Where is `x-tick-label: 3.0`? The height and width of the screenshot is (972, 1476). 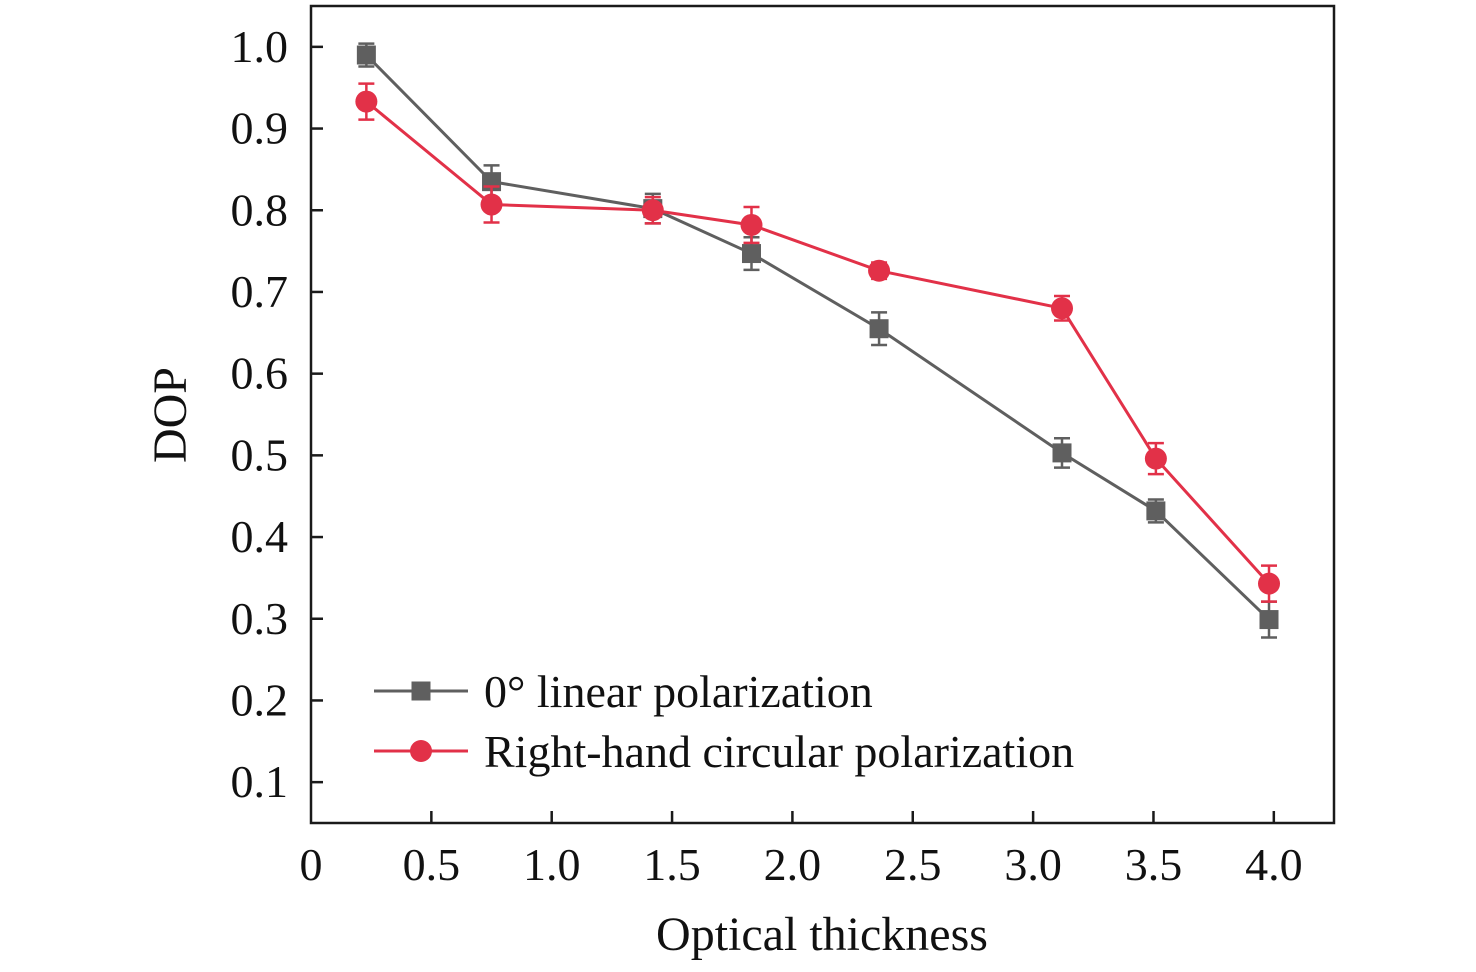
x-tick-label: 3.0 is located at coordinates (1033, 864).